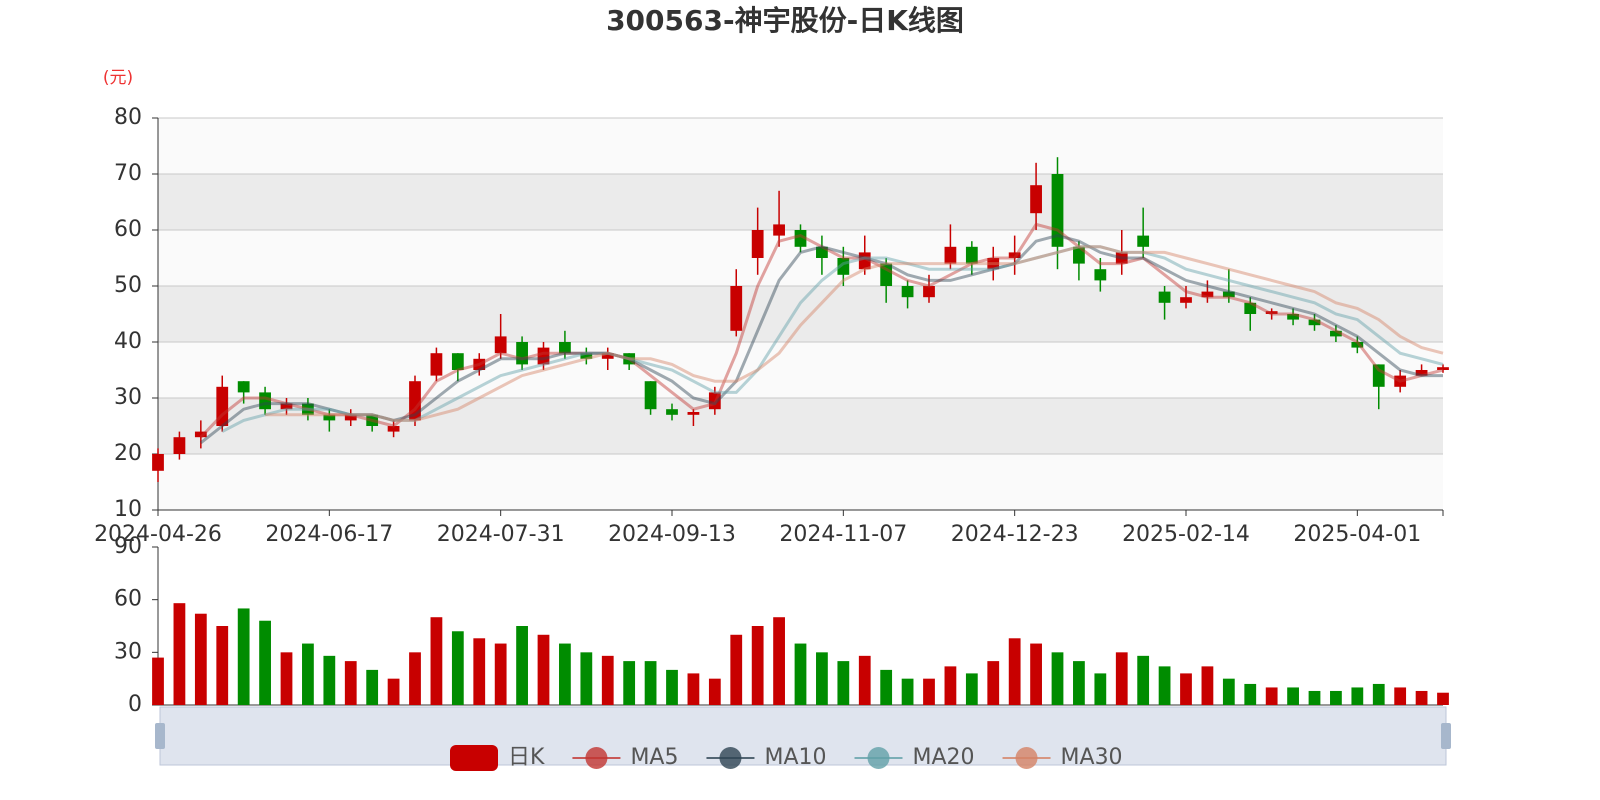 The width and height of the screenshot is (1600, 800). Describe the element at coordinates (128, 546) in the screenshot. I see `y-tick-label: 90` at that location.